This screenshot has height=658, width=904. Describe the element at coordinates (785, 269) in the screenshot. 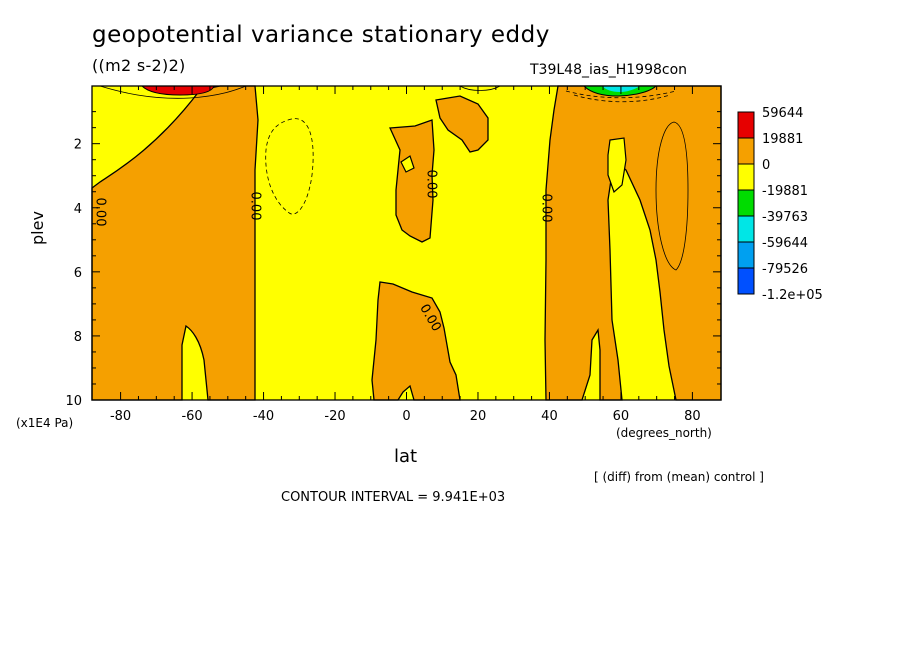

I see `legend-label: -79526` at that location.